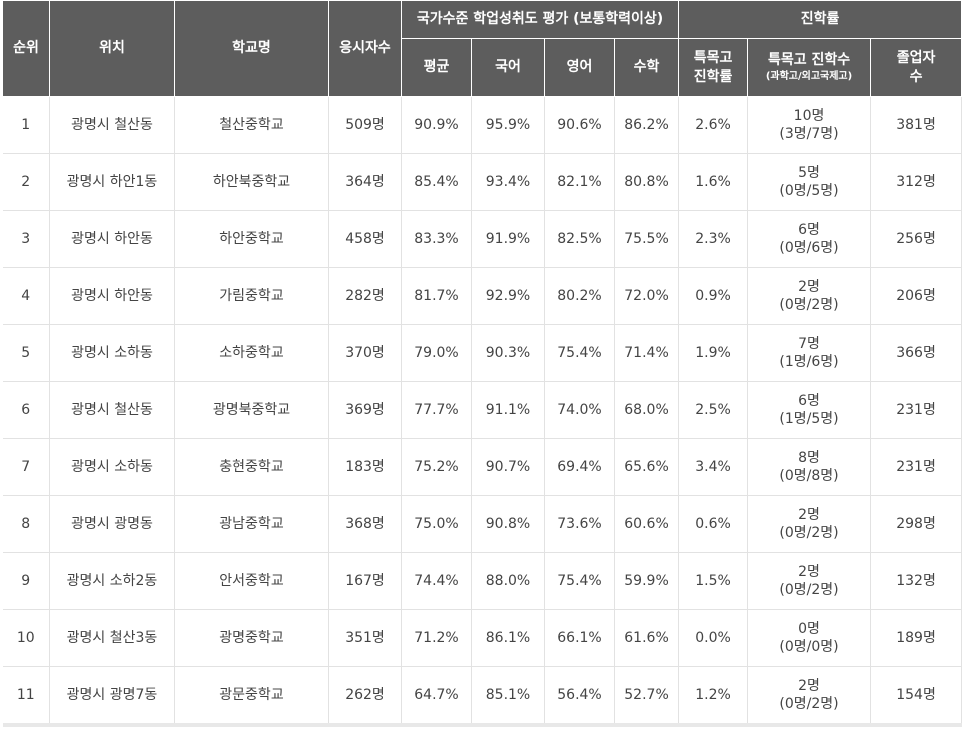  I want to click on special-count-breakdown: (0명/2명), so click(809, 305).